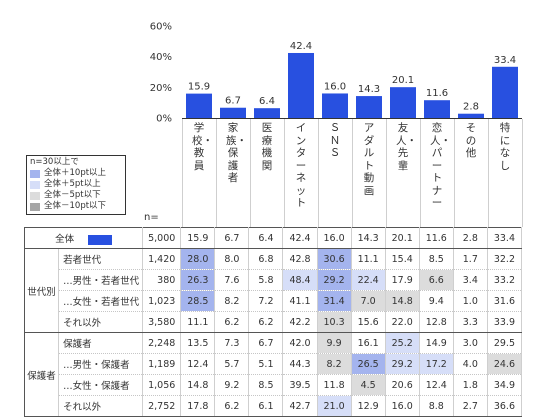  I want to click on value-cell: 12.8, so click(436, 322).